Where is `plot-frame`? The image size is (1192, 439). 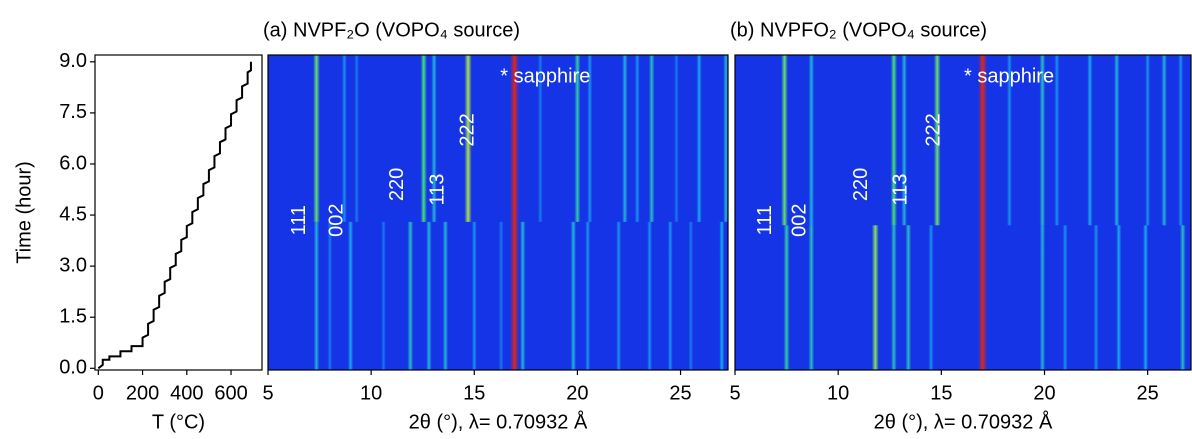 plot-frame is located at coordinates (178, 212).